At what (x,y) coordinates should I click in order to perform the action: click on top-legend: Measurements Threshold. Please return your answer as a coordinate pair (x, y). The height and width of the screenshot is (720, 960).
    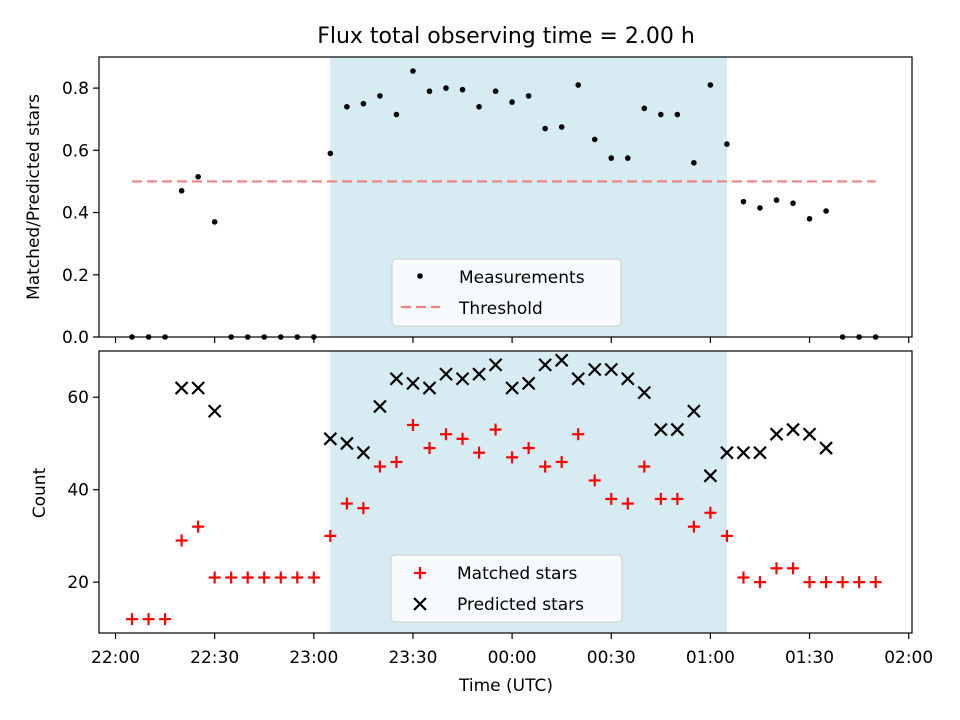
    Looking at the image, I should click on (506, 292).